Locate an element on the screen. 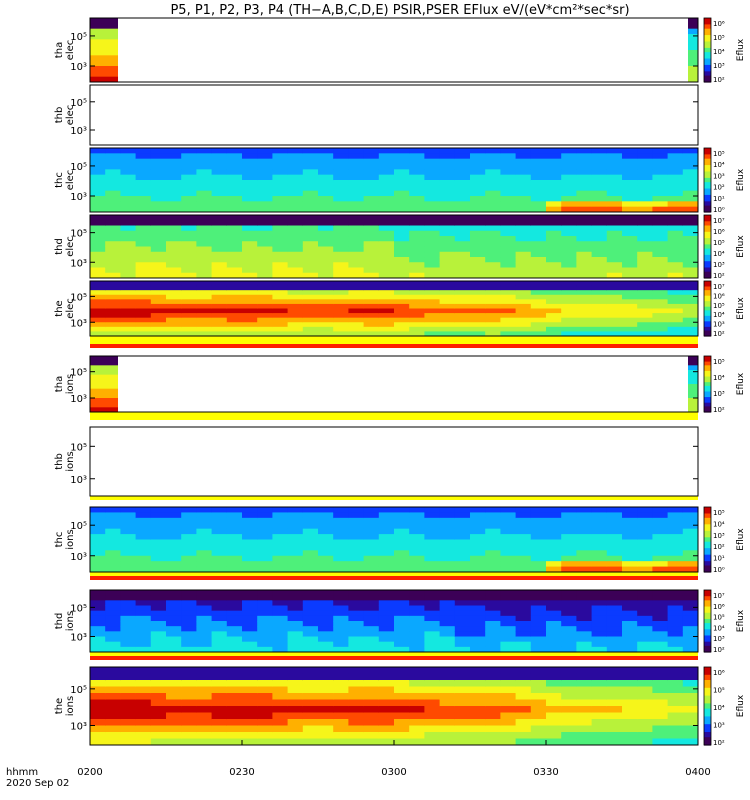 This screenshot has width=750, height=800. colorbar-tick-label: 10⁶ is located at coordinates (719, 607).